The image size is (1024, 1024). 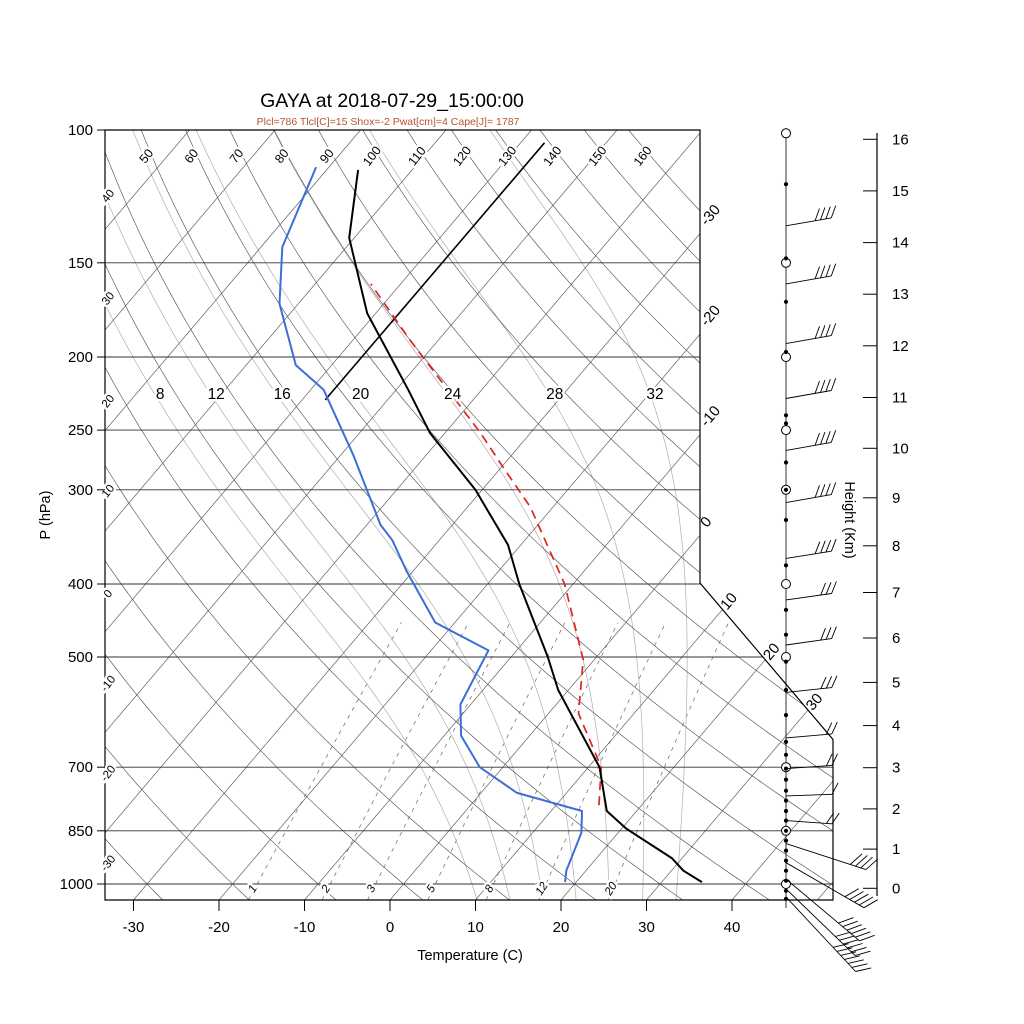 I want to click on height-tick-label: 3, so click(x=896, y=768).